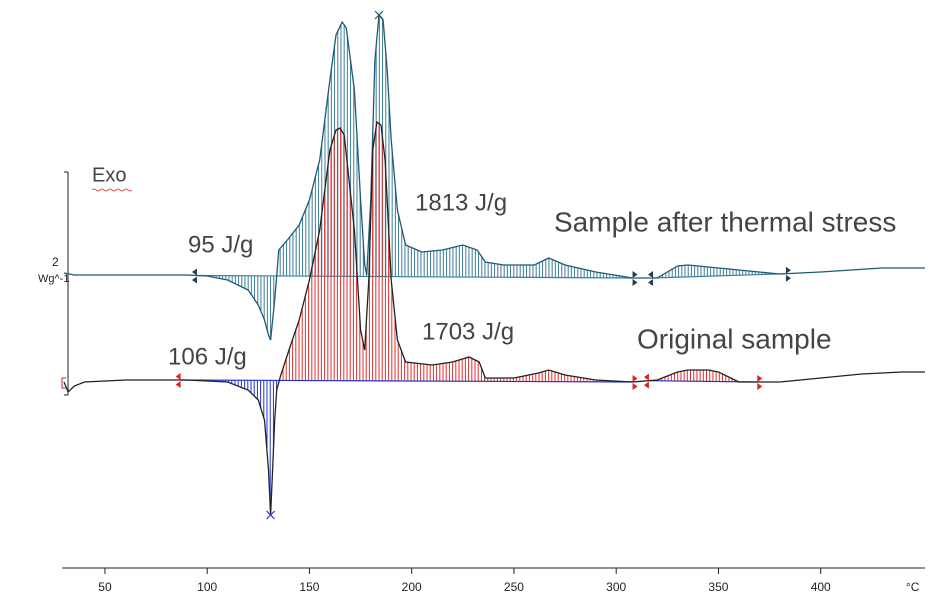 Image resolution: width=949 pixels, height=596 pixels. Describe the element at coordinates (412, 587) in the screenshot. I see `x-tick-label: 200` at that location.